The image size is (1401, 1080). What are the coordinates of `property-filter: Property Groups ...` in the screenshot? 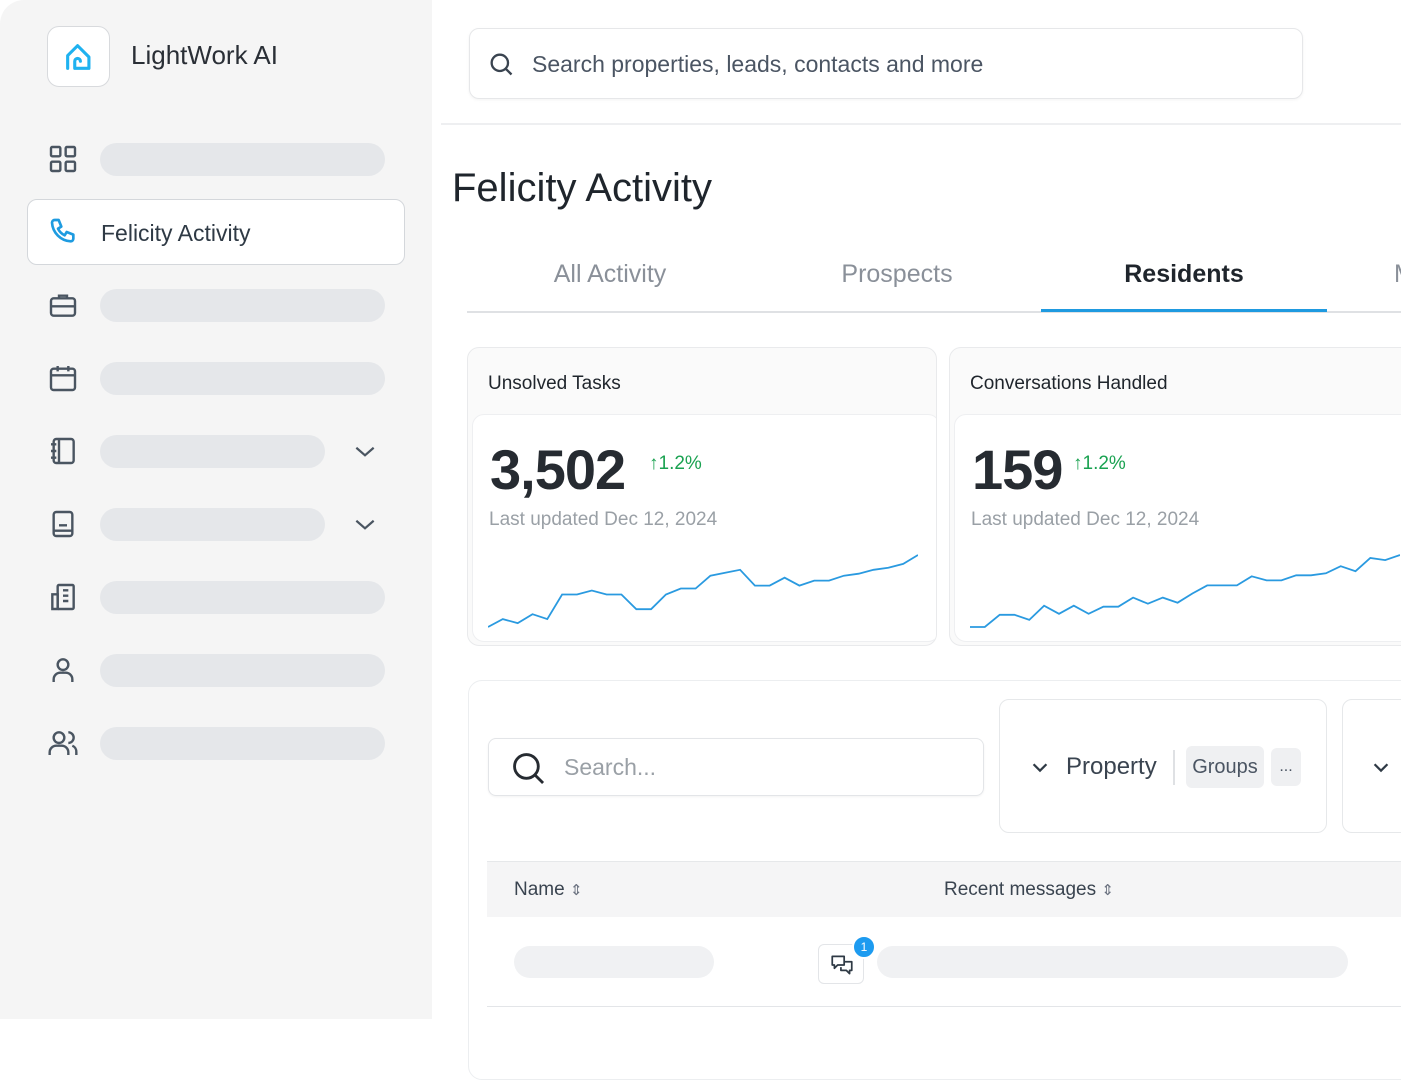 It's located at (1163, 766).